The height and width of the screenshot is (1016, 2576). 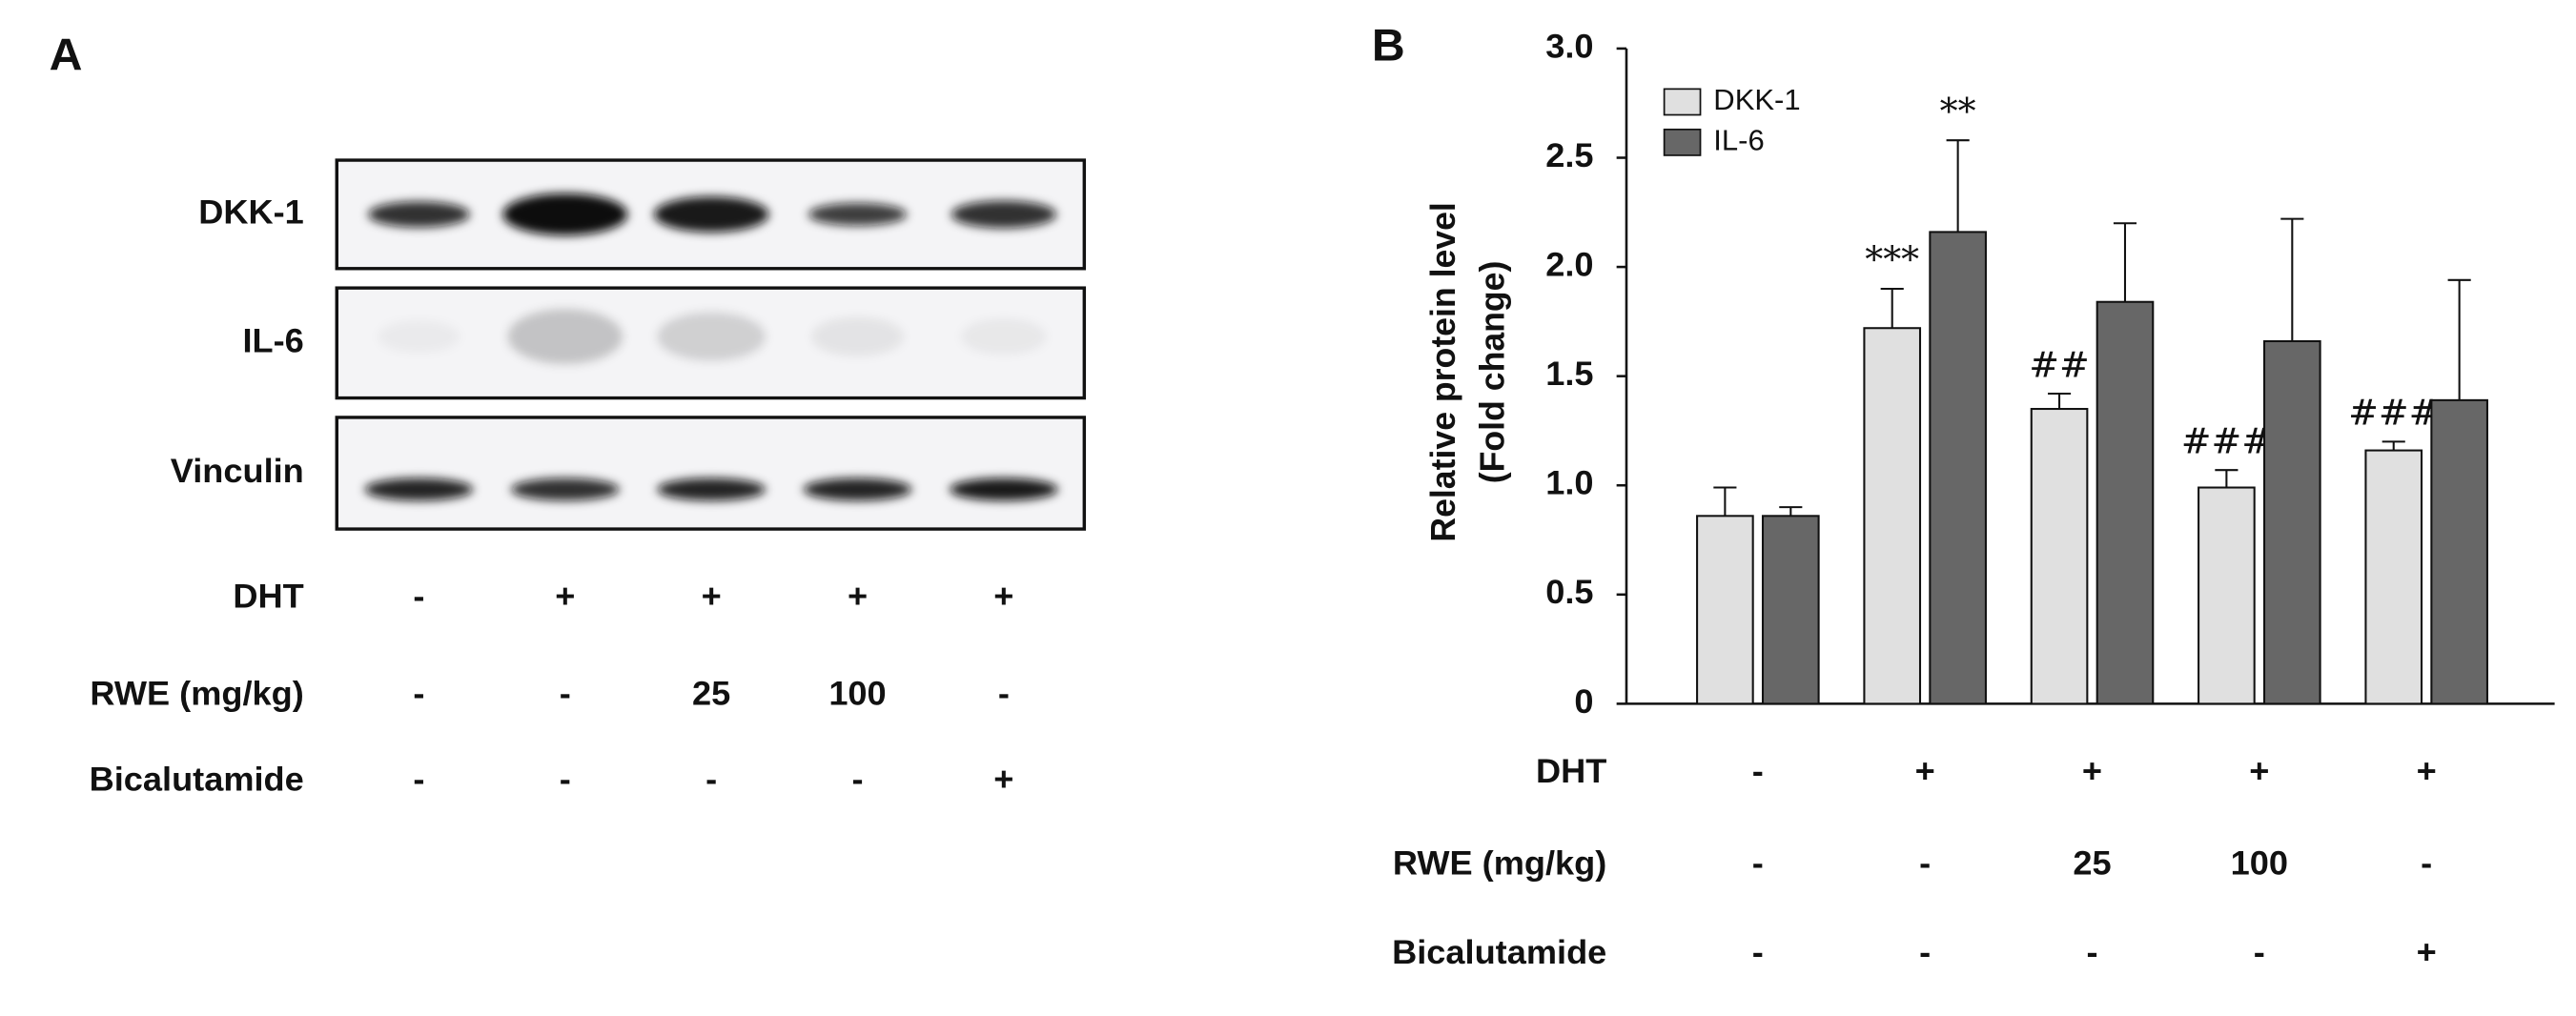 What do you see at coordinates (1892, 260) in the screenshot?
I see `significance-label: ***` at bounding box center [1892, 260].